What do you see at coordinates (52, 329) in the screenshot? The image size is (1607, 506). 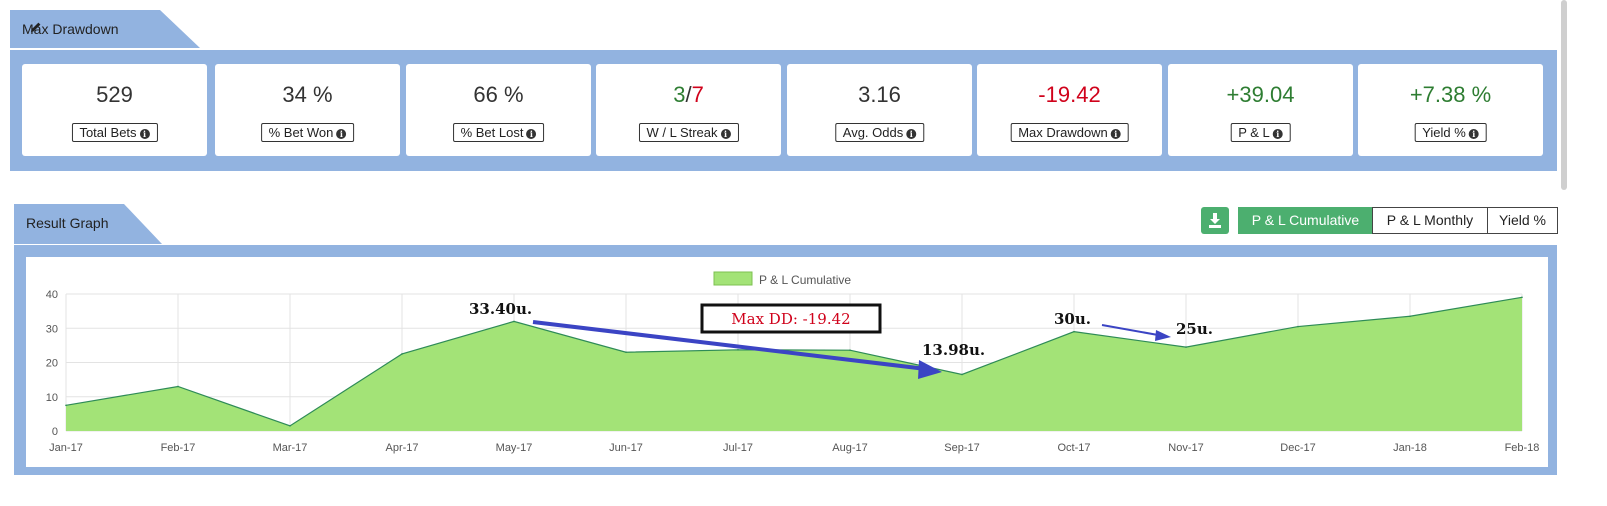 I see `y-tick-label: 30` at bounding box center [52, 329].